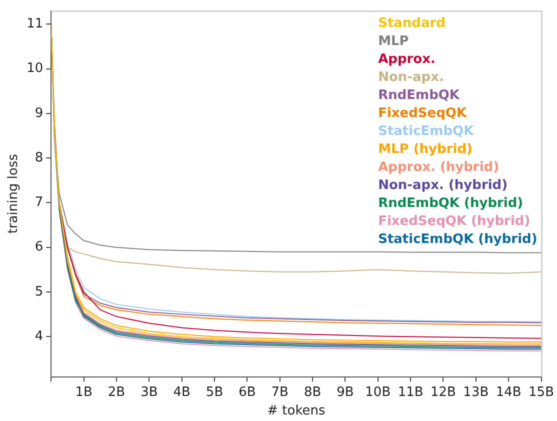 The width and height of the screenshot is (557, 421). Describe the element at coordinates (458, 239) in the screenshot. I see `text: StaticEmbQK (hybrid)` at that location.